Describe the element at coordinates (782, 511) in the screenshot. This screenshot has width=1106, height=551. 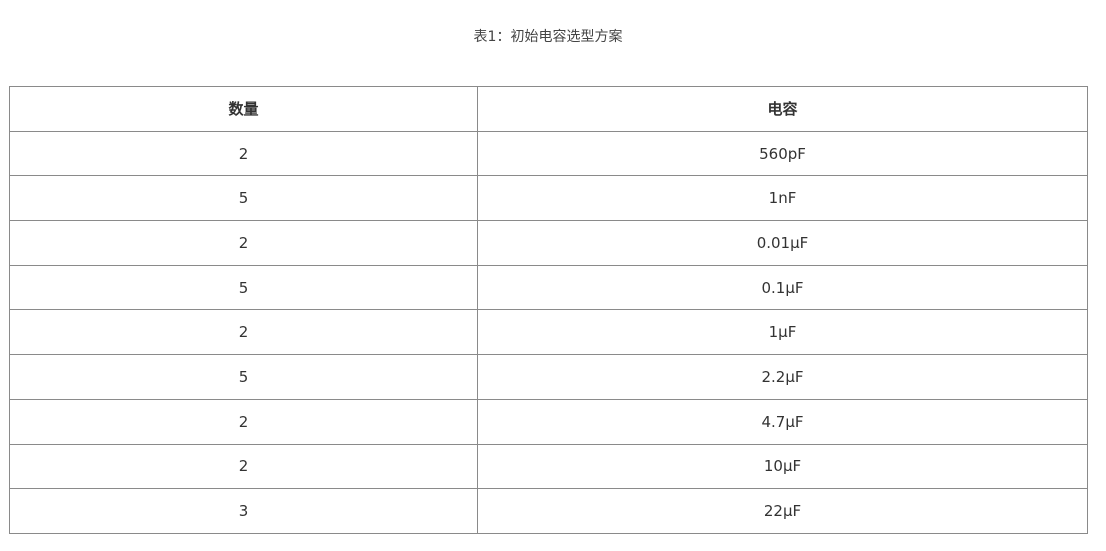
I see `capacitance-cell: 22μF` at that location.